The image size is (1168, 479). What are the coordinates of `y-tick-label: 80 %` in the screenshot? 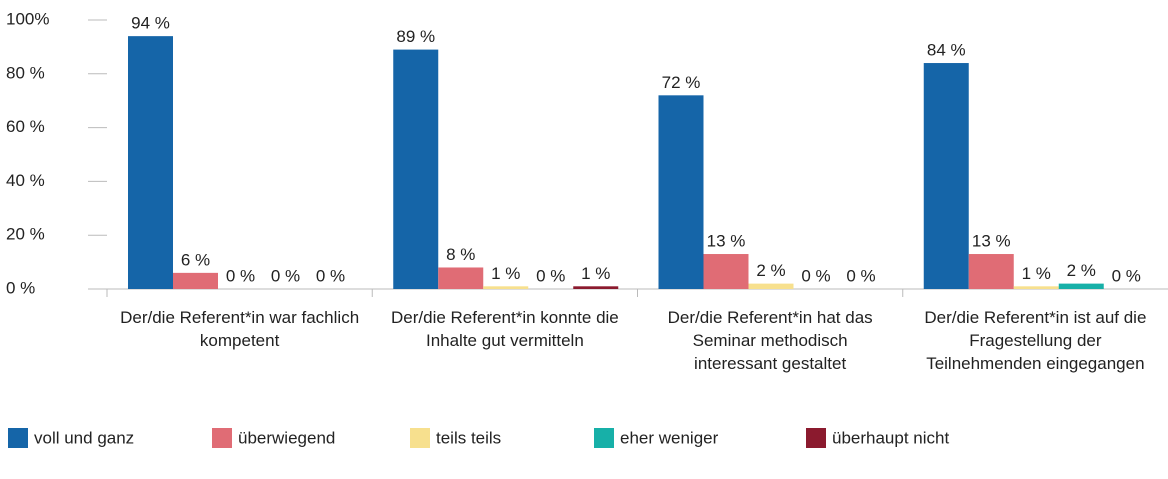 It's located at (25, 72).